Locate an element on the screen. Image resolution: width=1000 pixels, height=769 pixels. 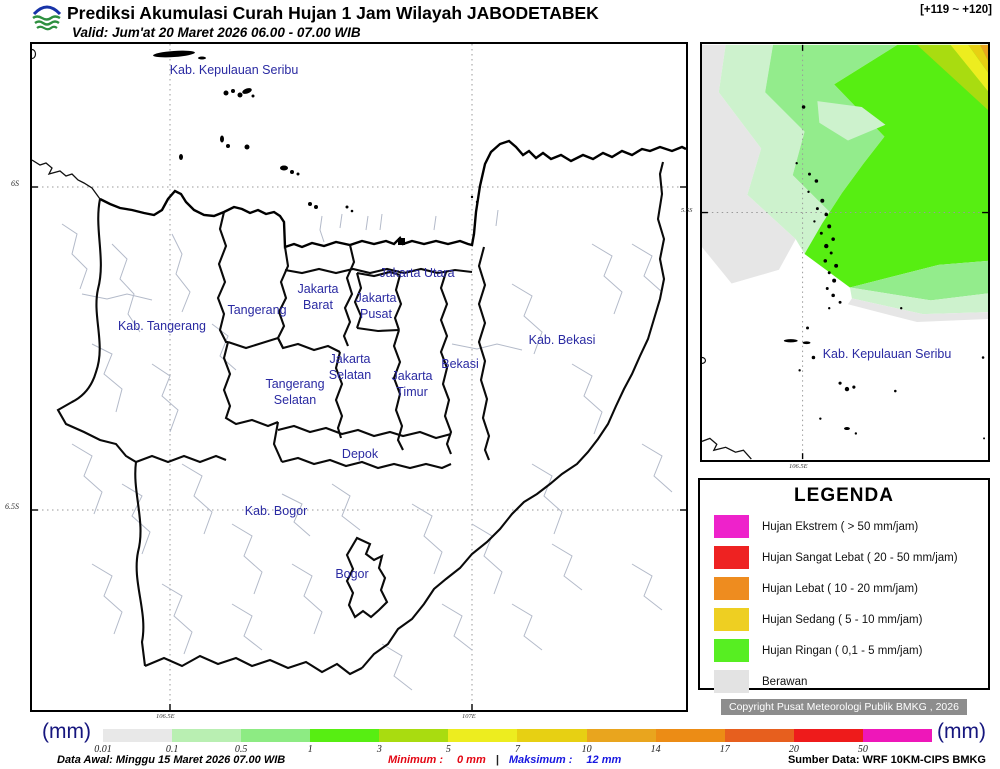
inset-coastline is located at coordinates (727, 448).